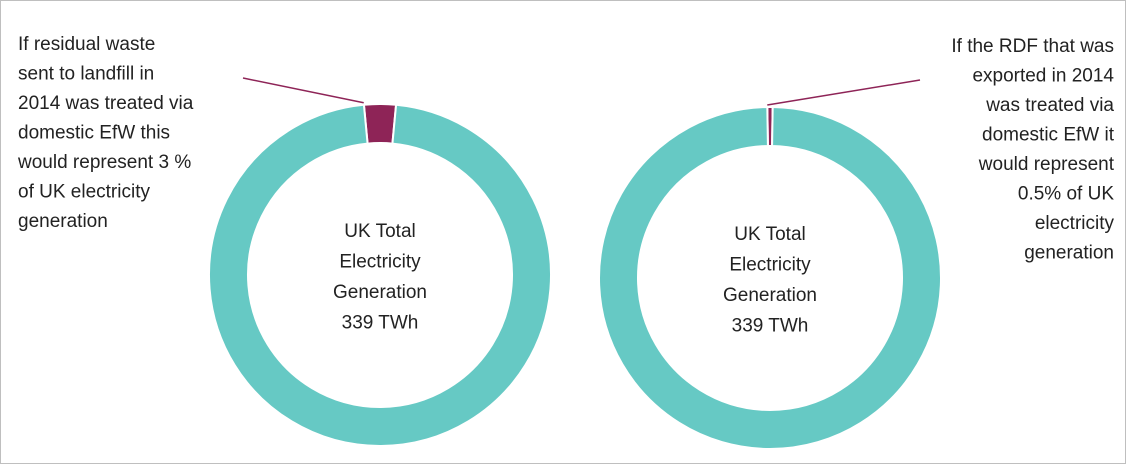 This screenshot has height=464, width=1126. What do you see at coordinates (380, 124) in the screenshot?
I see `donut-slice` at bounding box center [380, 124].